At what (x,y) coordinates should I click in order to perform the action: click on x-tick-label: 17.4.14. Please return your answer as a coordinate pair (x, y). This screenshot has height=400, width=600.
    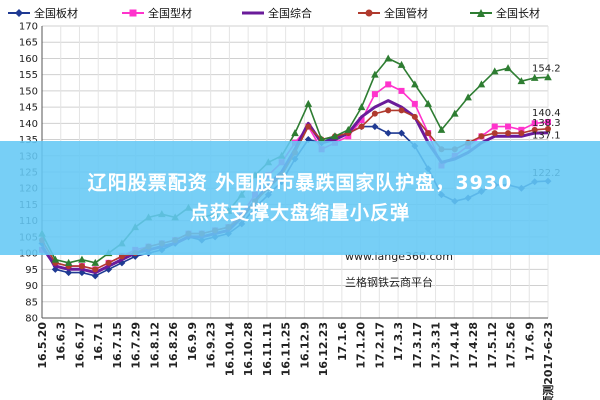
    Looking at the image, I should click on (454, 345).